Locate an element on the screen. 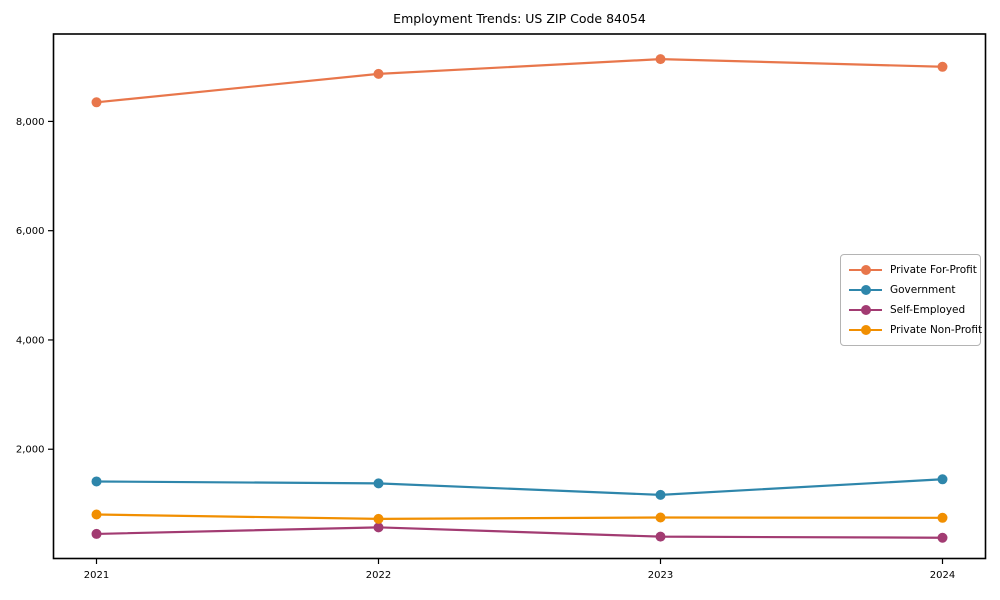 Image resolution: width=1000 pixels, height=600 pixels. y-tick-label: 4,000 is located at coordinates (30, 340).